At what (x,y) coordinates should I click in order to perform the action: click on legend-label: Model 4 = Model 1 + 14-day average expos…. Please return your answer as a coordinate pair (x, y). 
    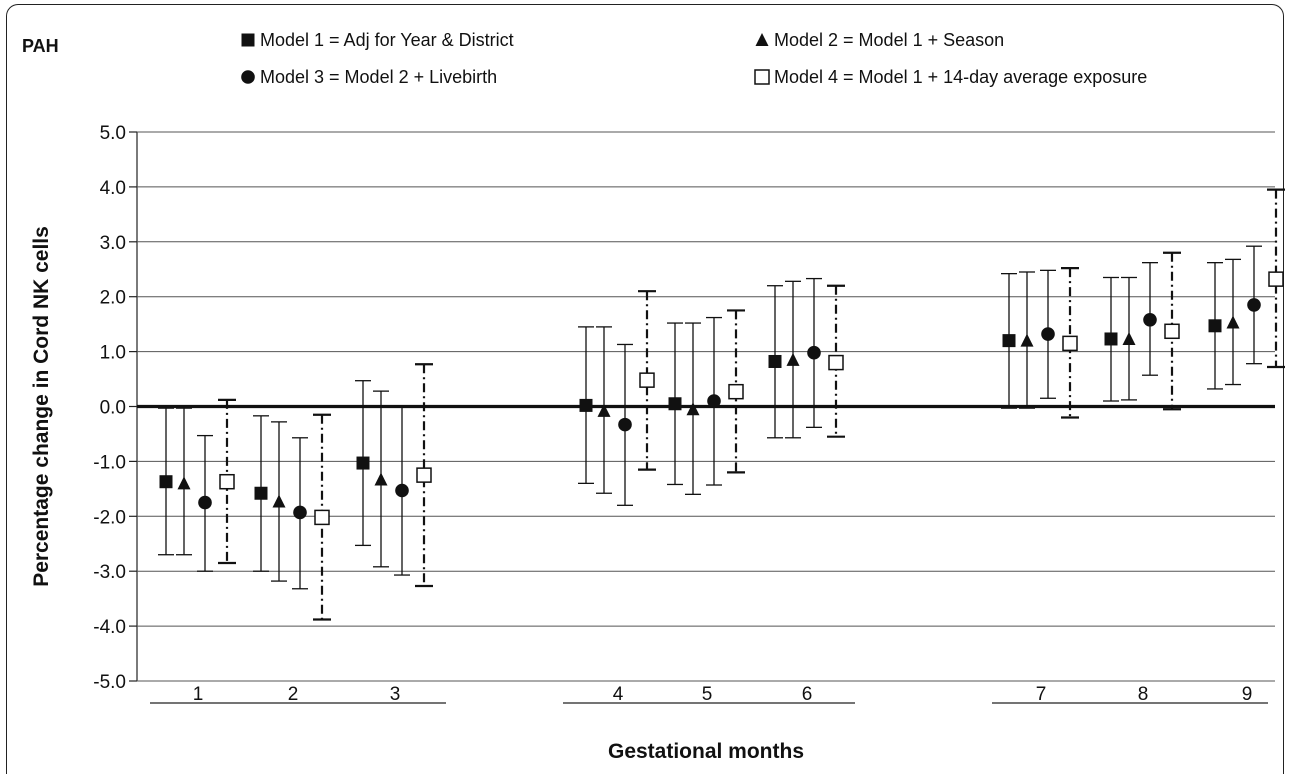
    Looking at the image, I should click on (960, 77).